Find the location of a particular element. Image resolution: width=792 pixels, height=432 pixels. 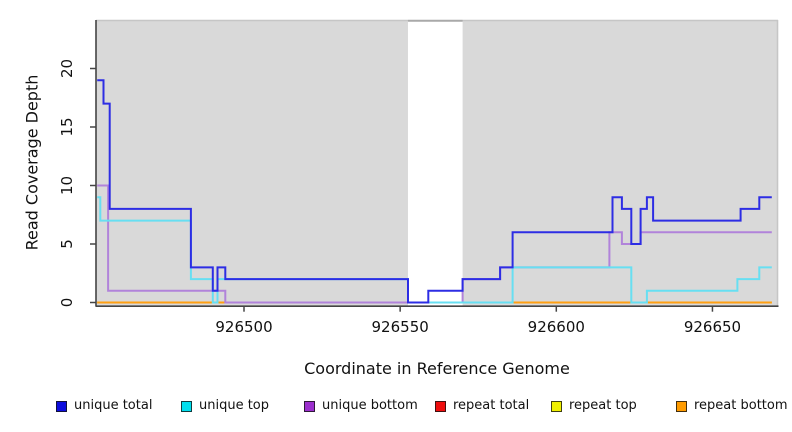

y-tick-label: 10 is located at coordinates (67, 185).